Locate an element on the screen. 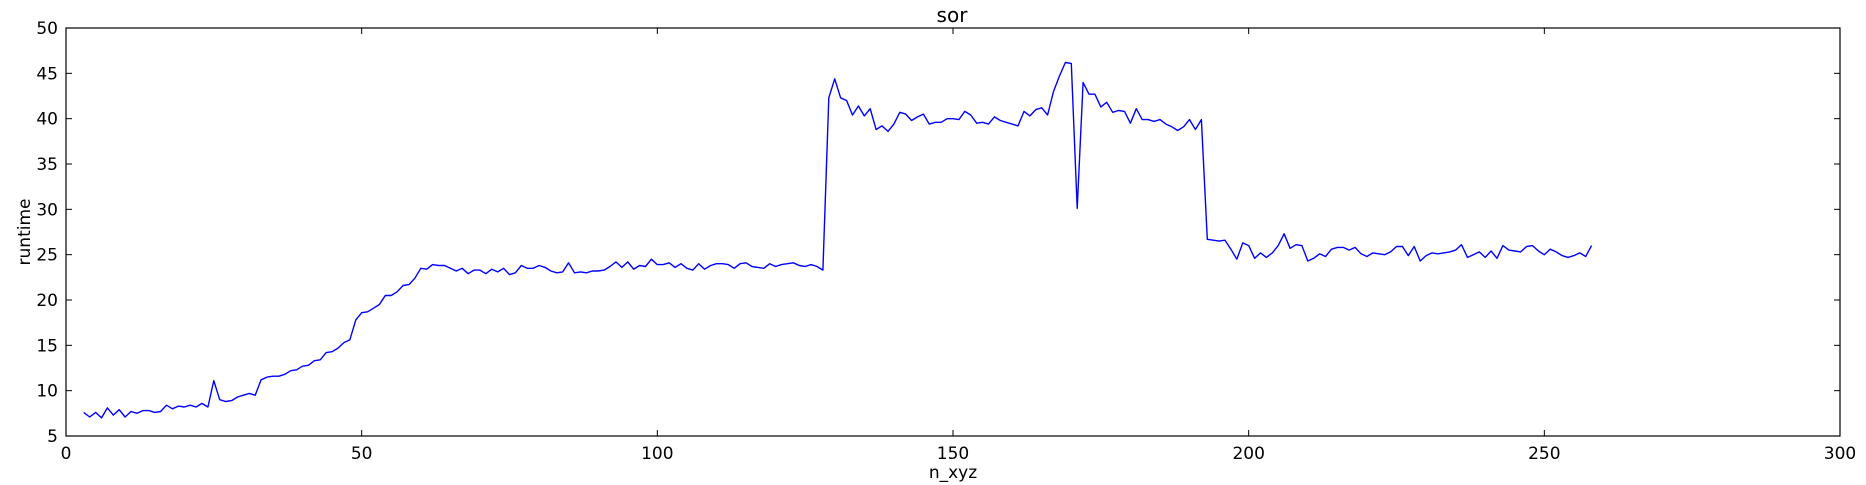  y-tick-label: 40 is located at coordinates (47, 120).